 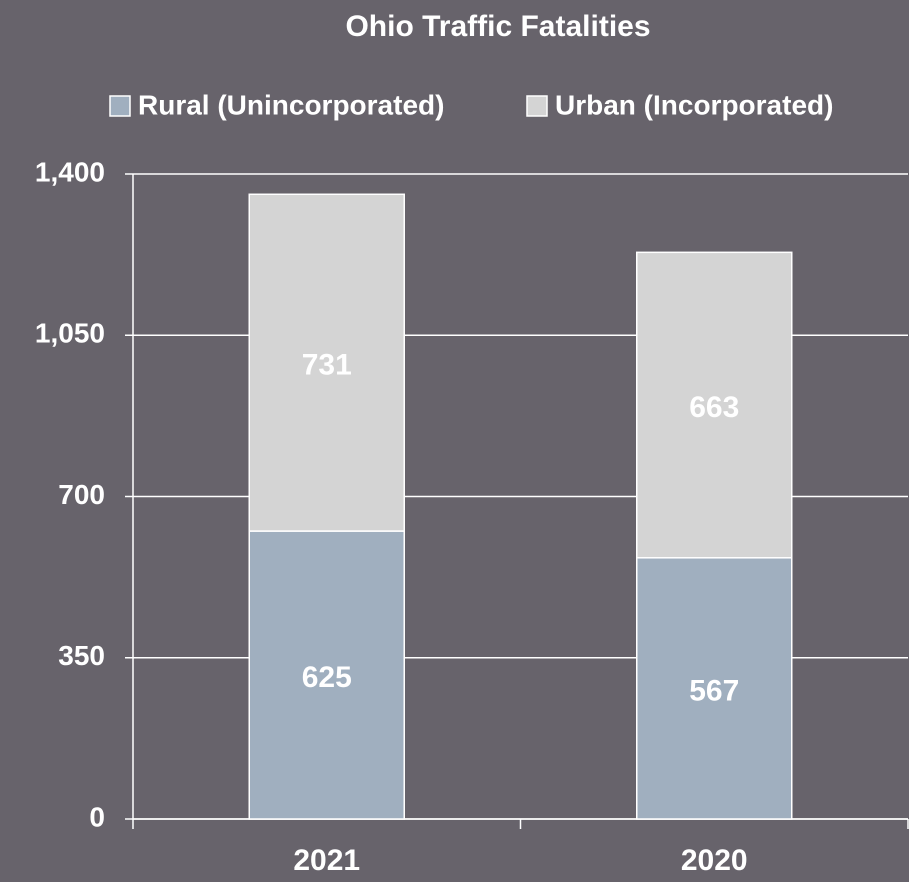 I want to click on legend-label: Urban (Incorporated), so click(x=694, y=104).